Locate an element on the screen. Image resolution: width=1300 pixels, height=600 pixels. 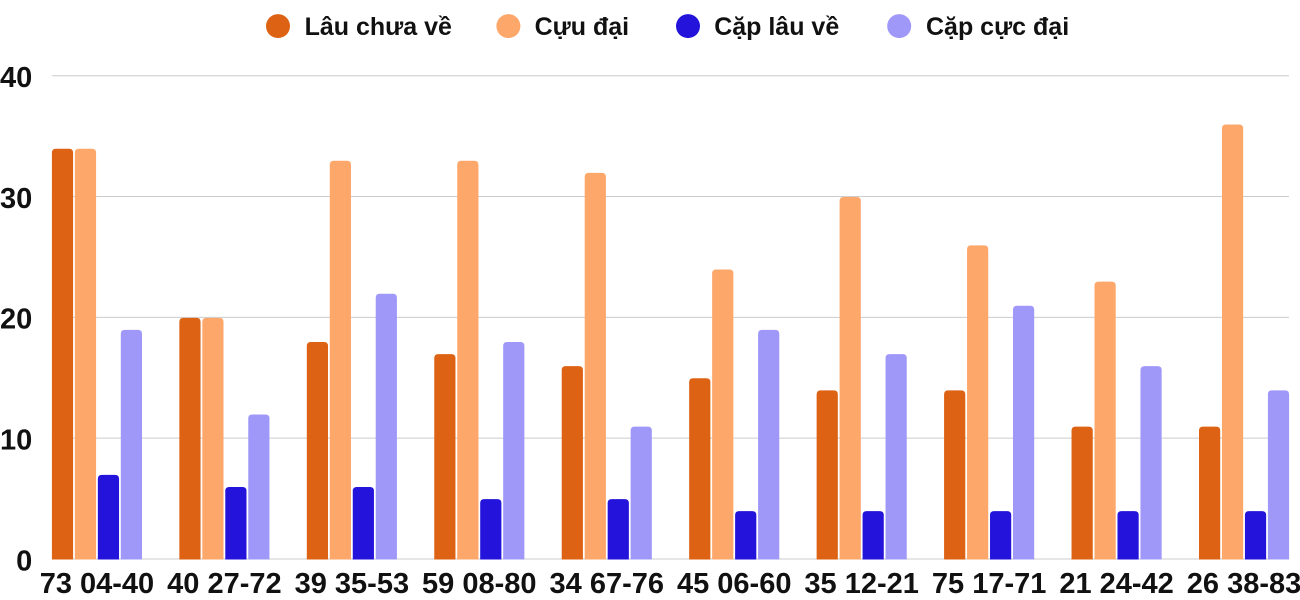
svg-text: 10 is located at coordinates (16, 440).